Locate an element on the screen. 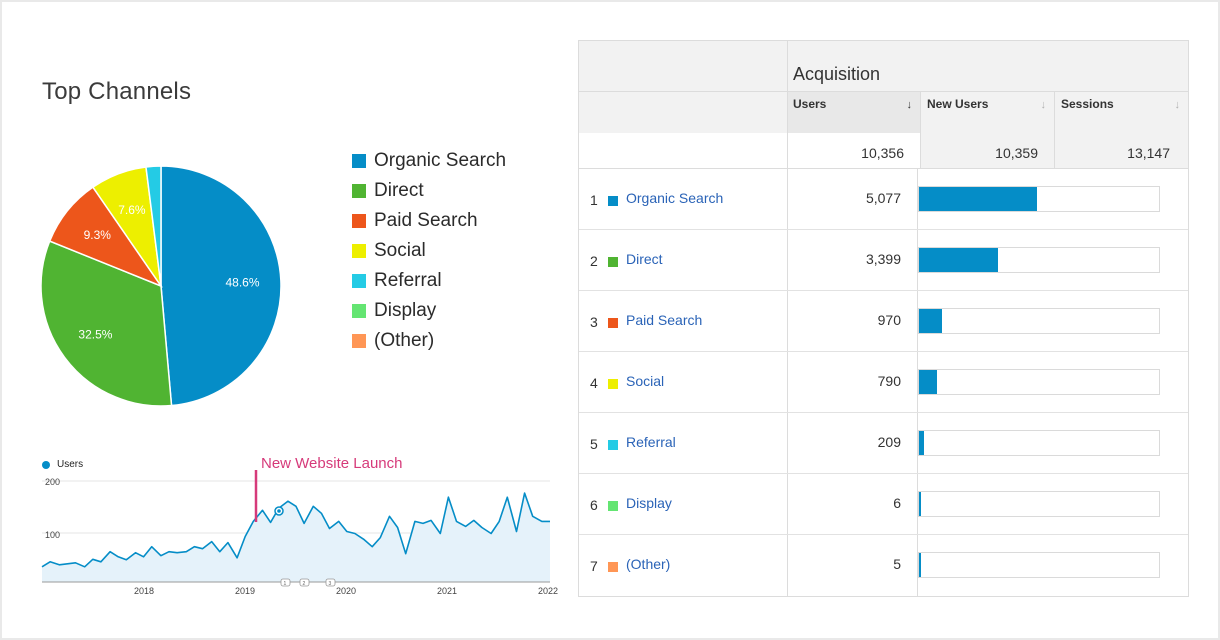  row-users-value: 3,399 is located at coordinates (883, 259).